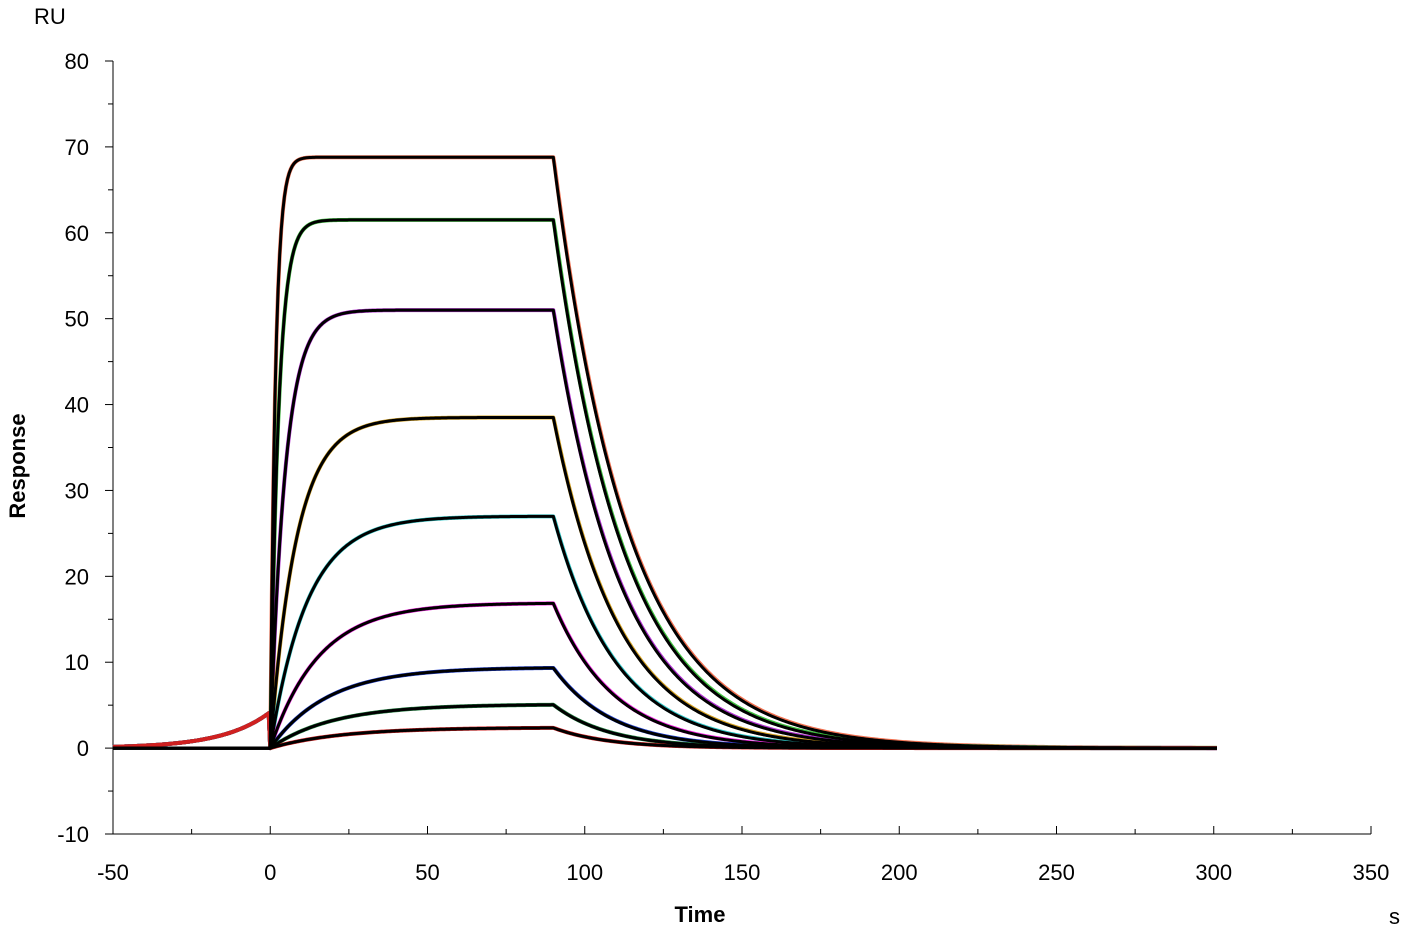 The height and width of the screenshot is (932, 1401). What do you see at coordinates (270, 872) in the screenshot?
I see `x-tick-label: 0` at bounding box center [270, 872].